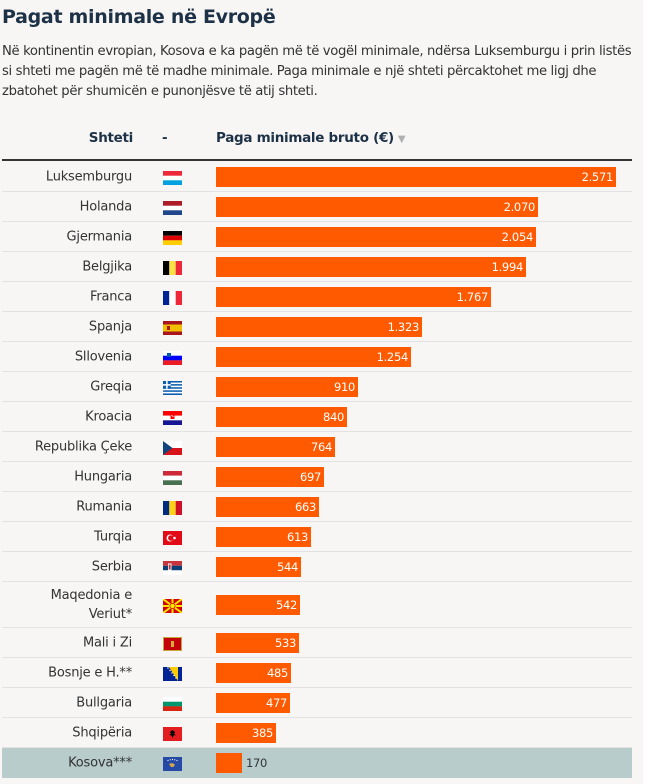 Image resolution: width=668 pixels, height=784 pixels. What do you see at coordinates (106, 206) in the screenshot?
I see `country-name: Holanda` at bounding box center [106, 206].